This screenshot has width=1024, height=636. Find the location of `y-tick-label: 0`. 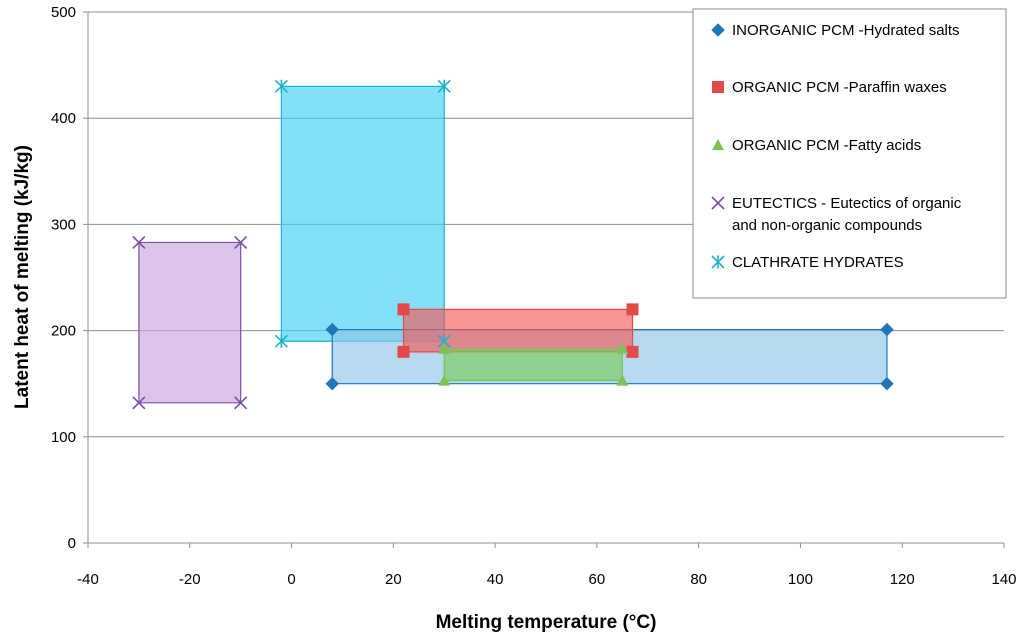

y-tick-label: 0 is located at coordinates (72, 543).